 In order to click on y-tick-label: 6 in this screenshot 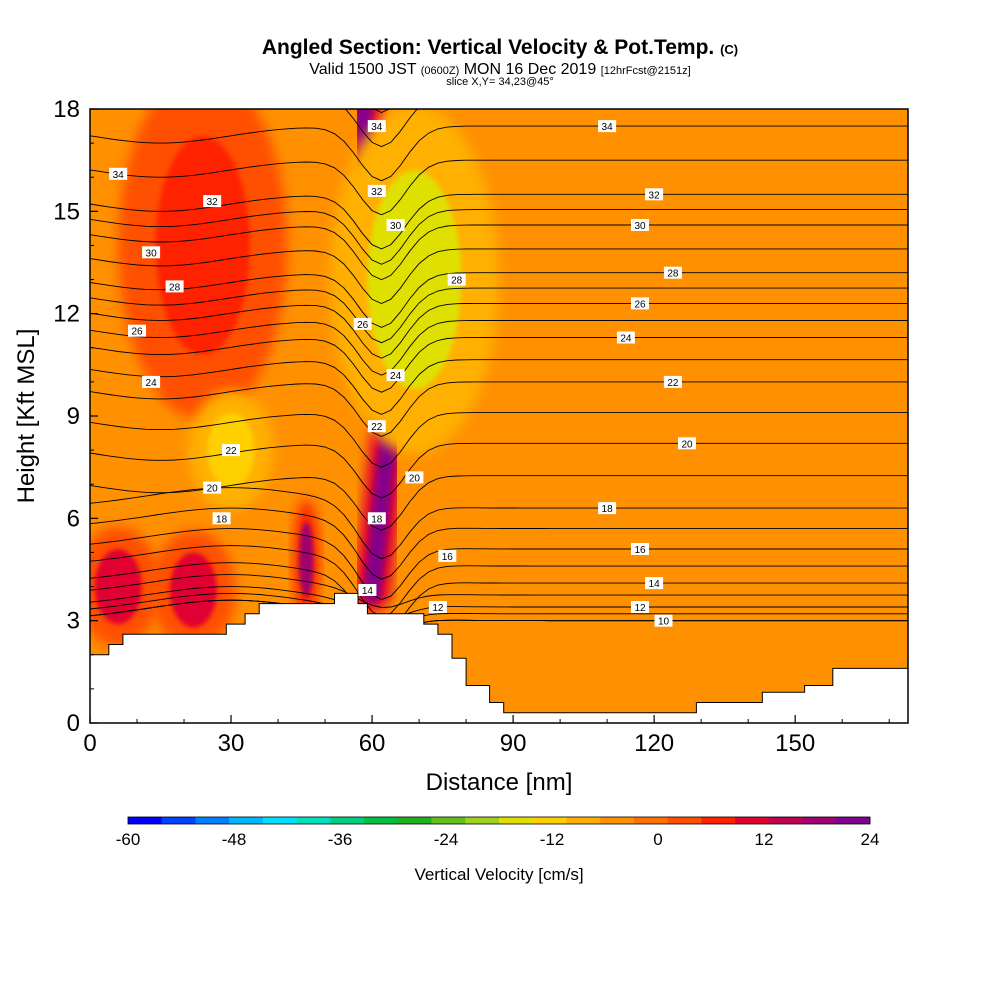, I will do `click(73, 518)`.